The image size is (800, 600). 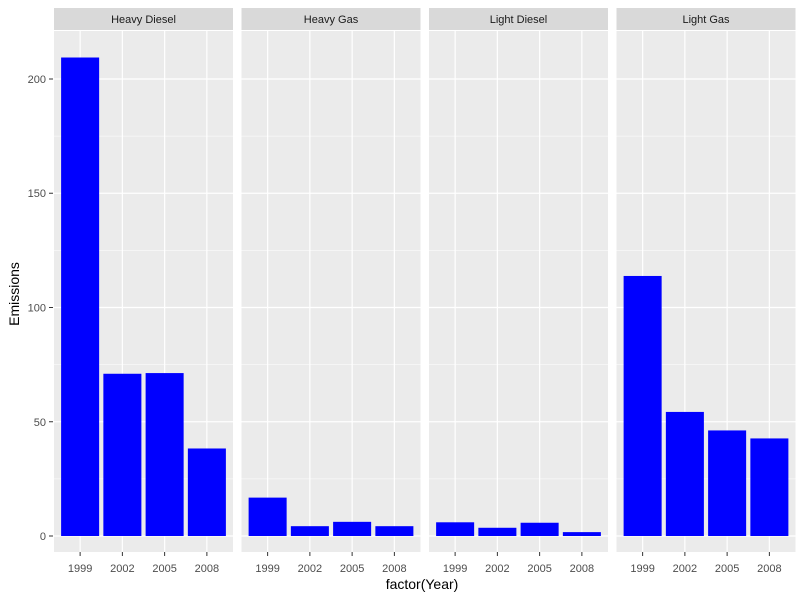 I want to click on facet-strip-label: Heavy Diesel, so click(x=143, y=20).